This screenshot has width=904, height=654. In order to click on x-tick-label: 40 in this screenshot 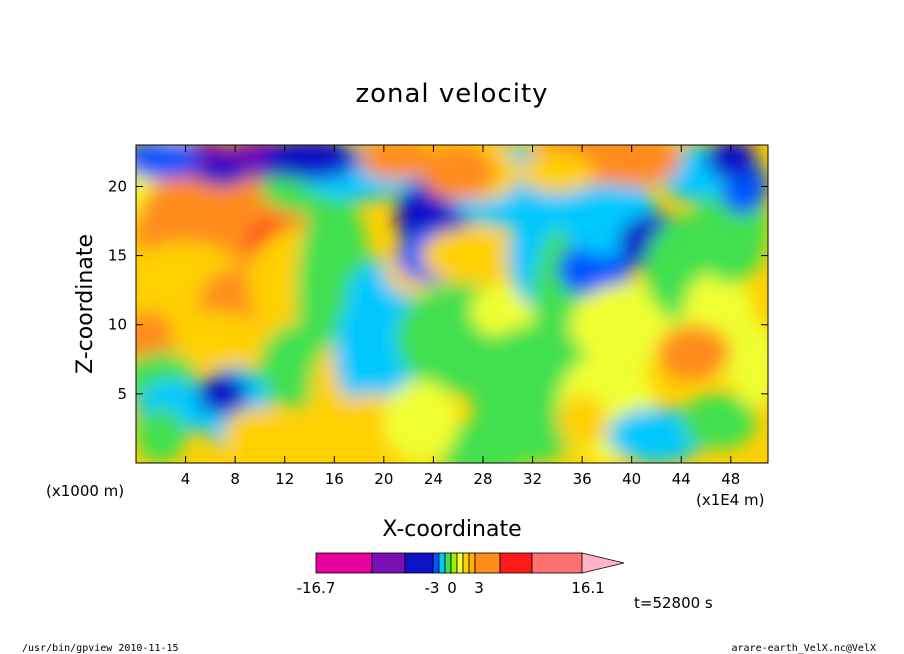, I will do `click(631, 479)`.